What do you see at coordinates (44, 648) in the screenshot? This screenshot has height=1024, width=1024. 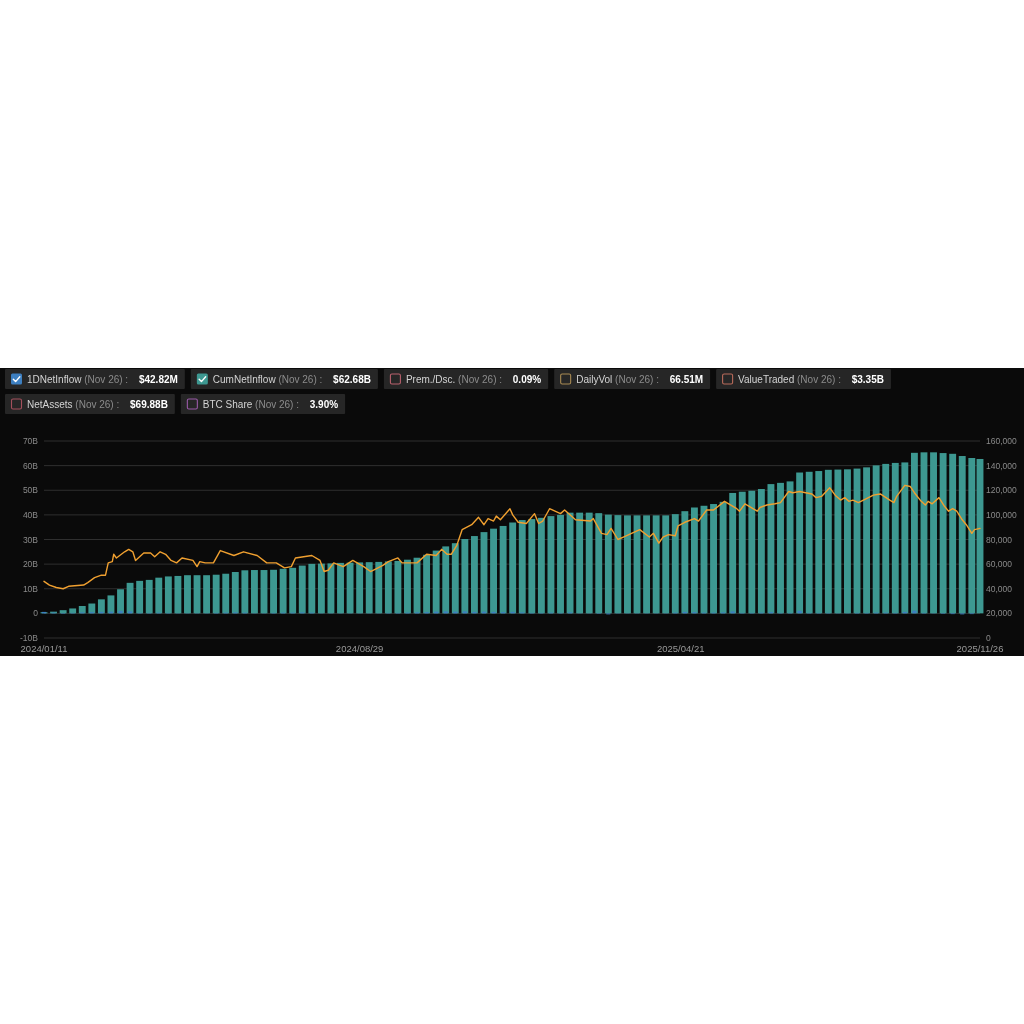 I see `x-tick-label: 2024/01/11` at bounding box center [44, 648].